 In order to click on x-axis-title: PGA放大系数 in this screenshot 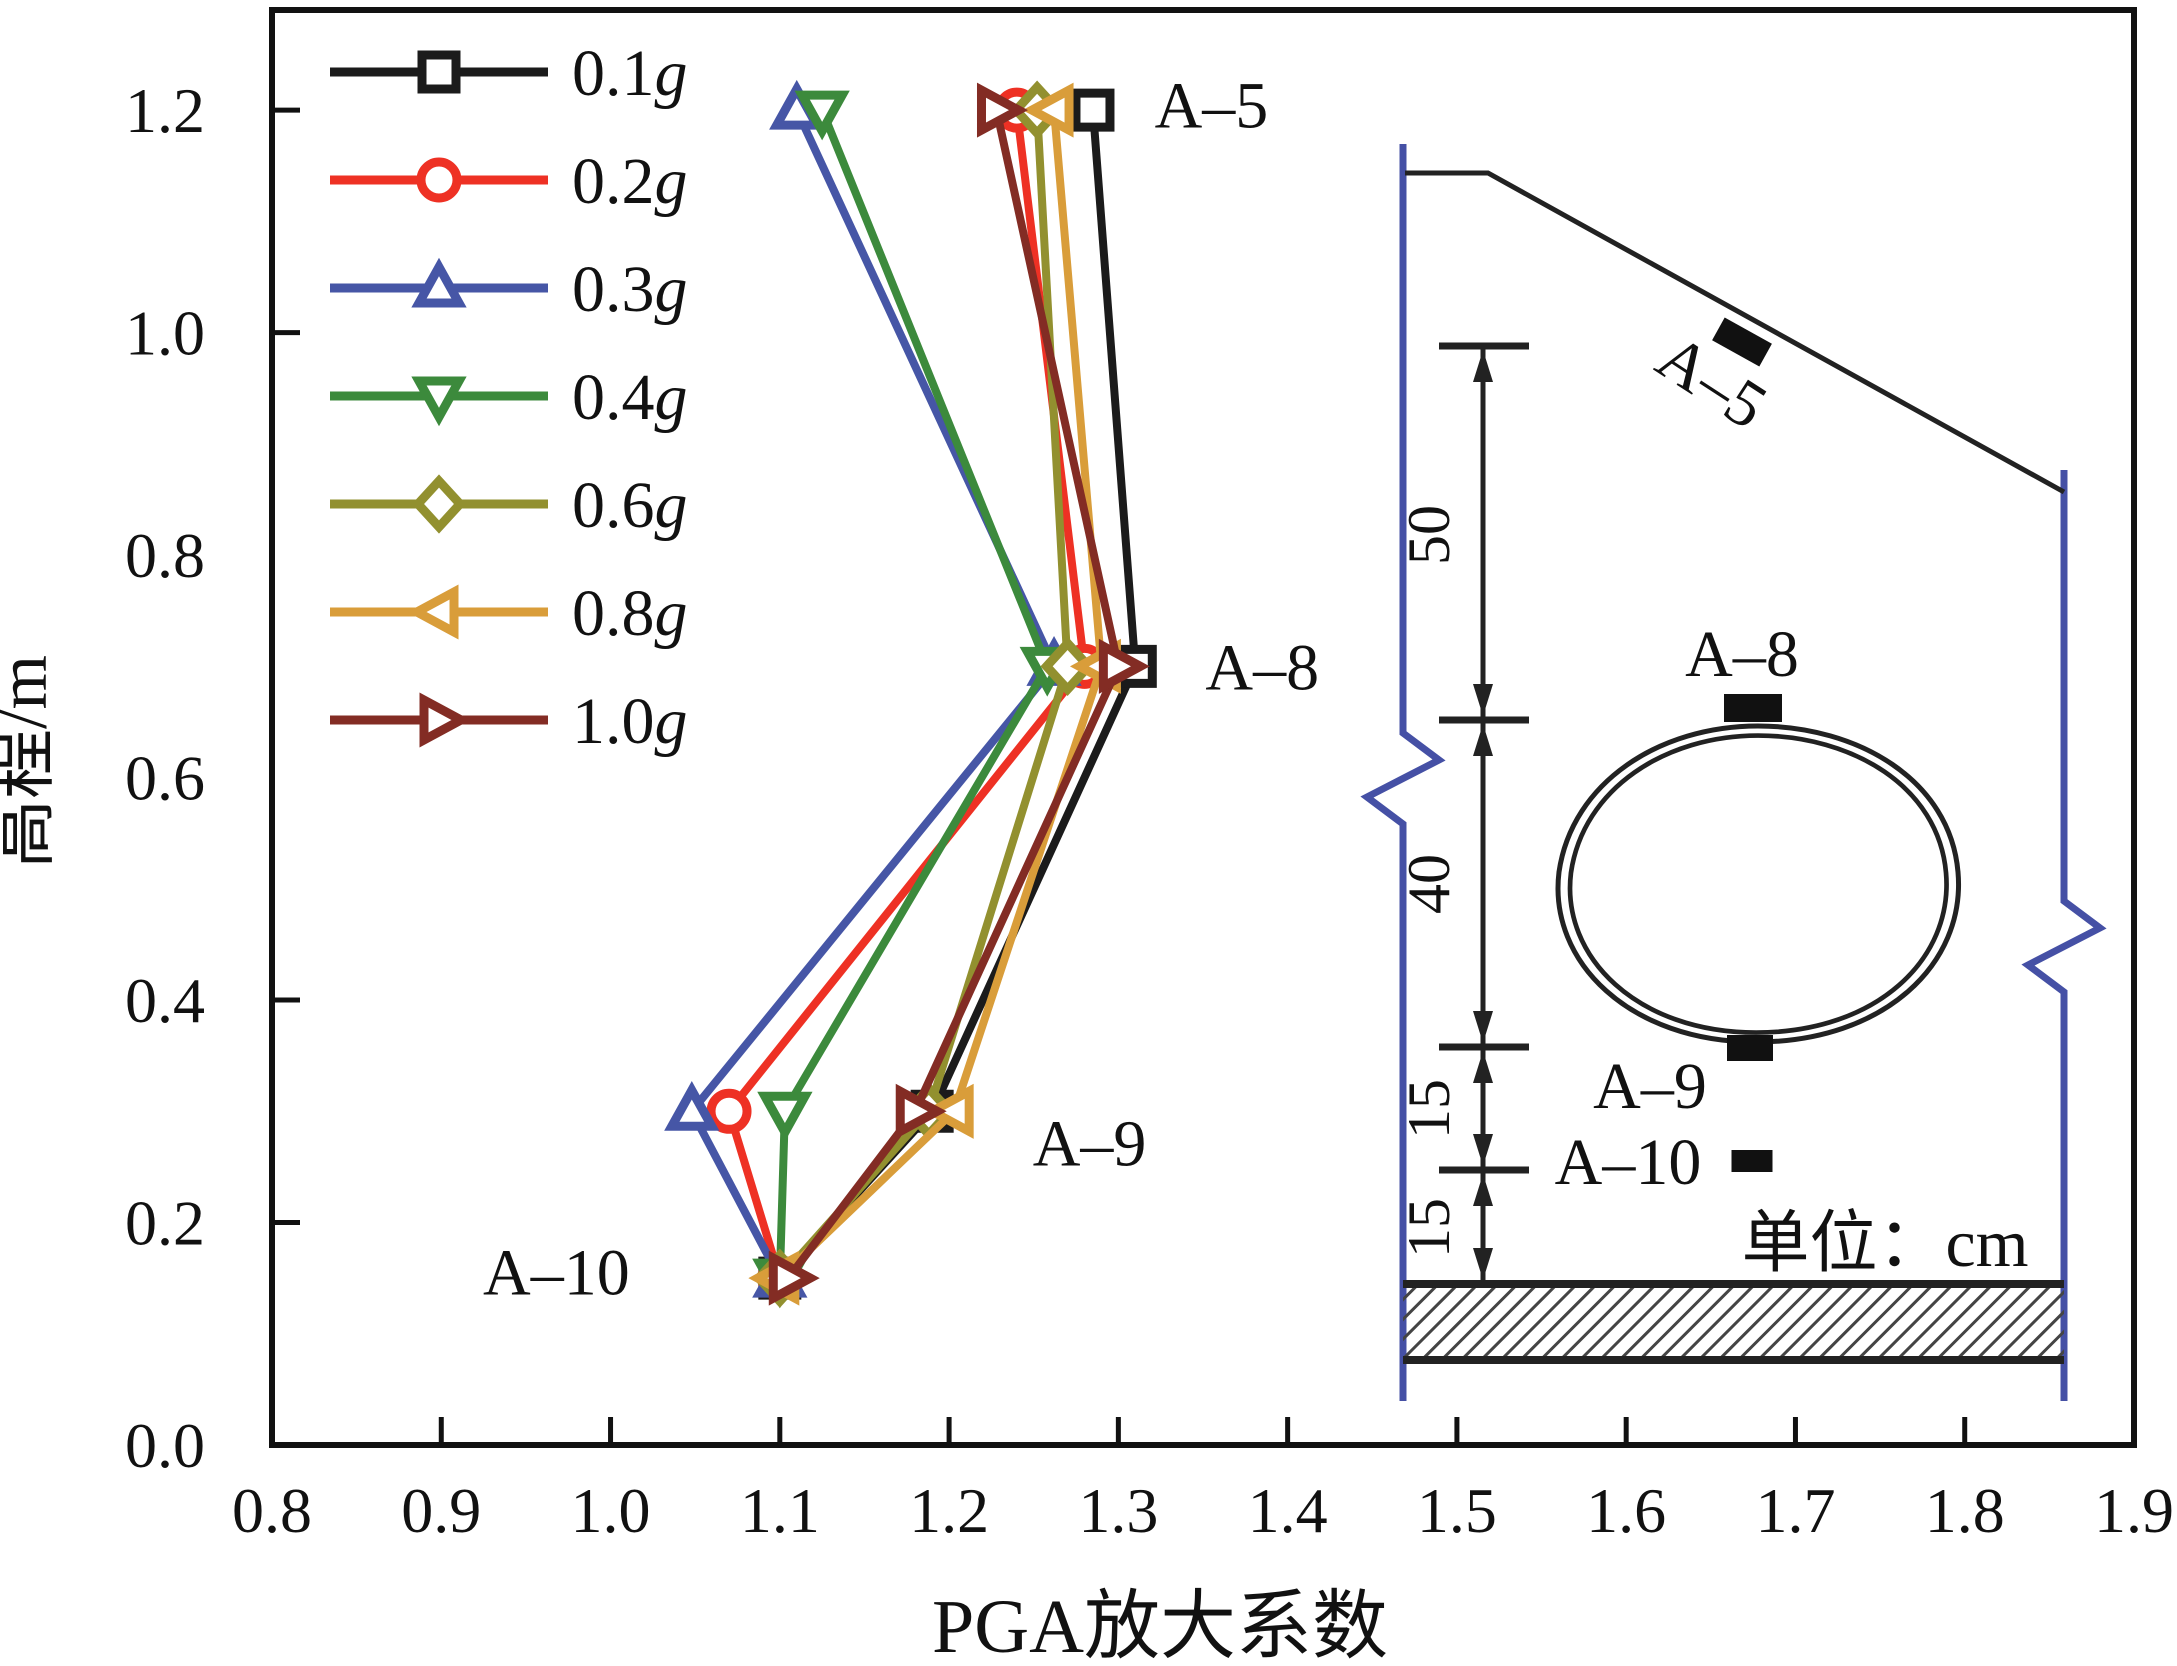, I will do `click(1160, 1625)`.